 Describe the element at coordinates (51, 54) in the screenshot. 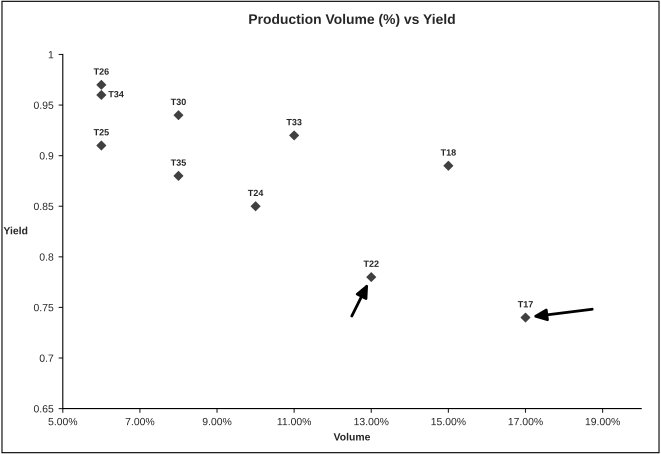

I see `y-tick-label: 1` at that location.